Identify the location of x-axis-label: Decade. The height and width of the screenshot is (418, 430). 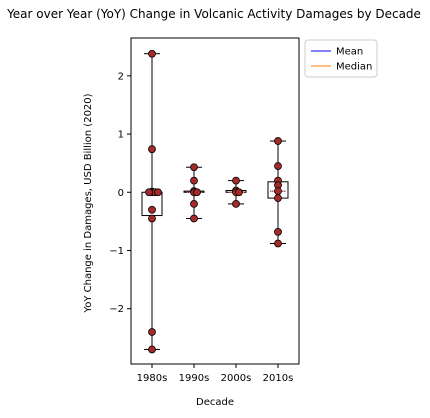
(215, 402).